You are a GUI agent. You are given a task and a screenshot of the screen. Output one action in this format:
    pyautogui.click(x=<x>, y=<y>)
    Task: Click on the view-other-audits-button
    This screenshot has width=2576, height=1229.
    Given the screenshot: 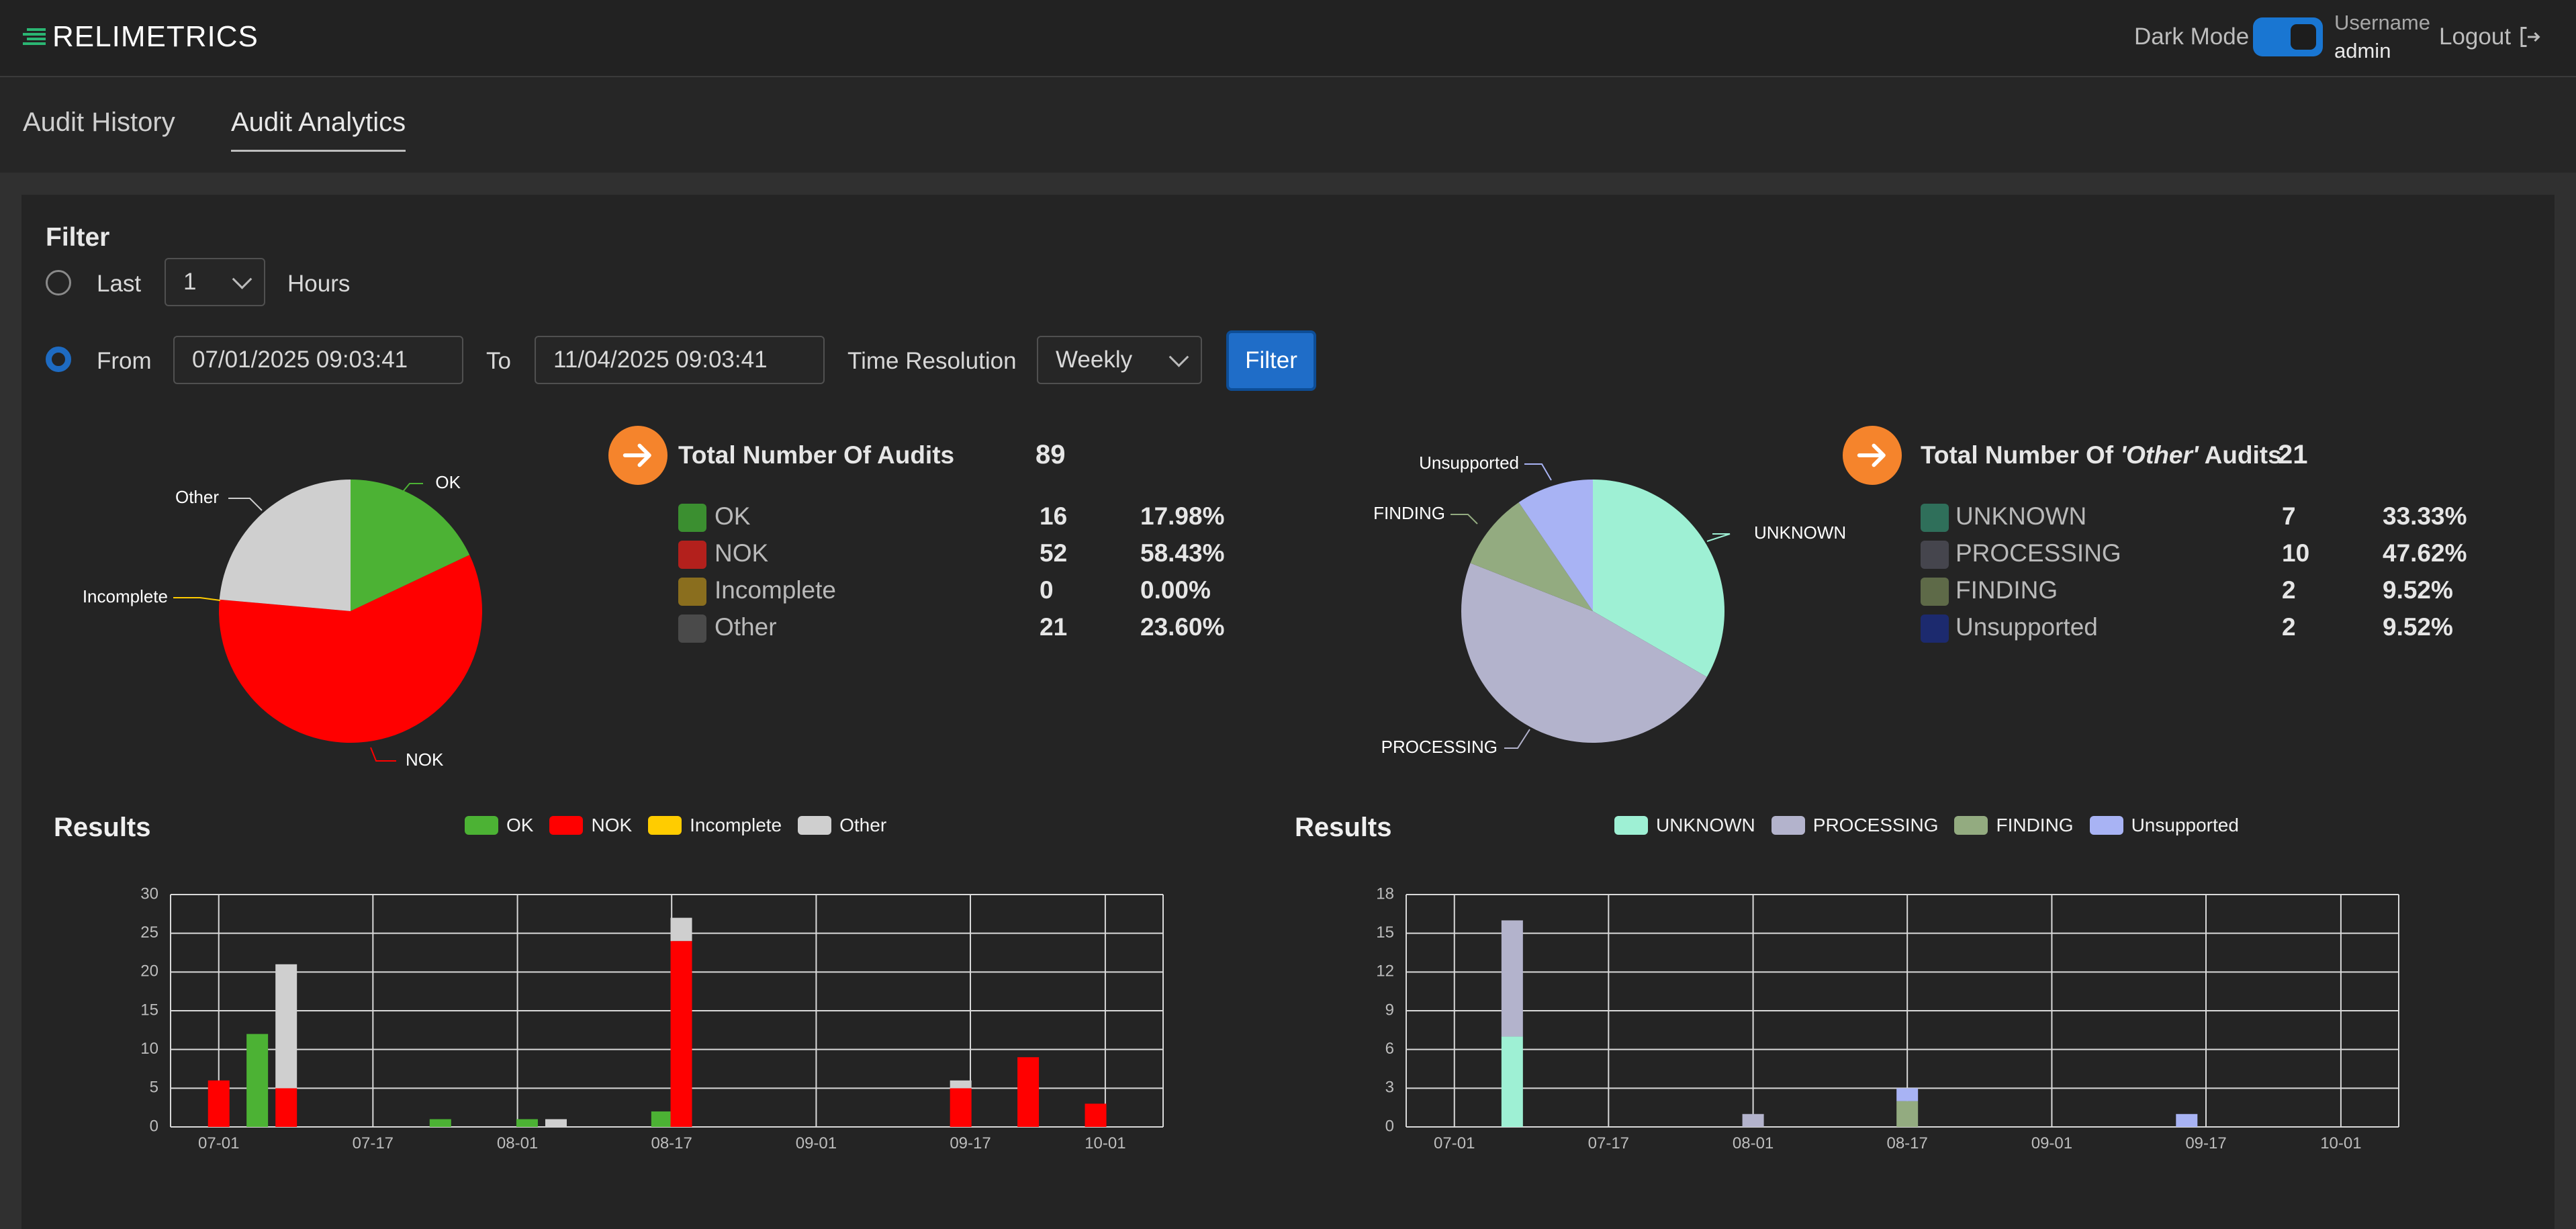 What is the action you would take?
    pyautogui.click(x=1872, y=455)
    